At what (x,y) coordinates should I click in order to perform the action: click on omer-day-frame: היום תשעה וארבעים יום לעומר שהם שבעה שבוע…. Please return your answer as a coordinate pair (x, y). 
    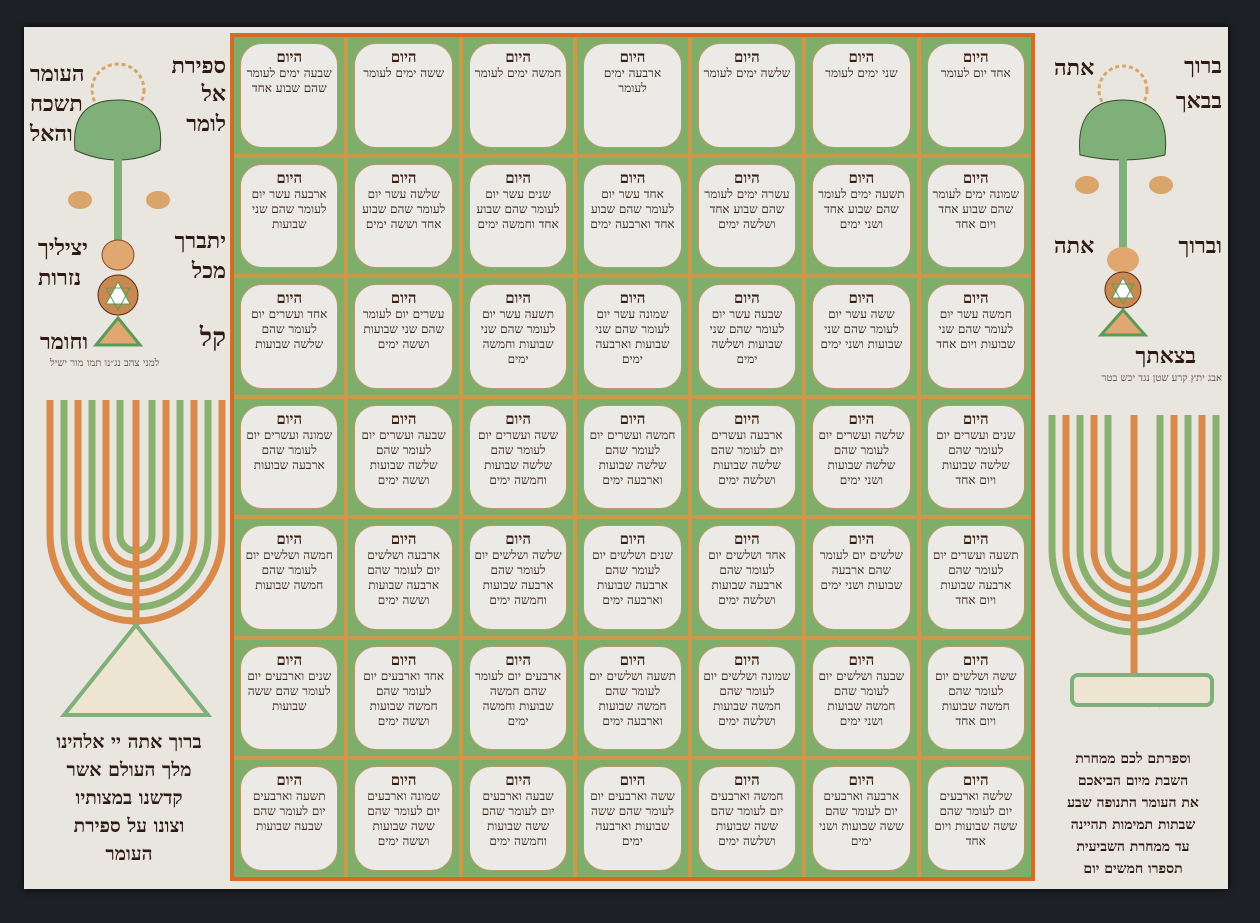
    Looking at the image, I should click on (289, 818).